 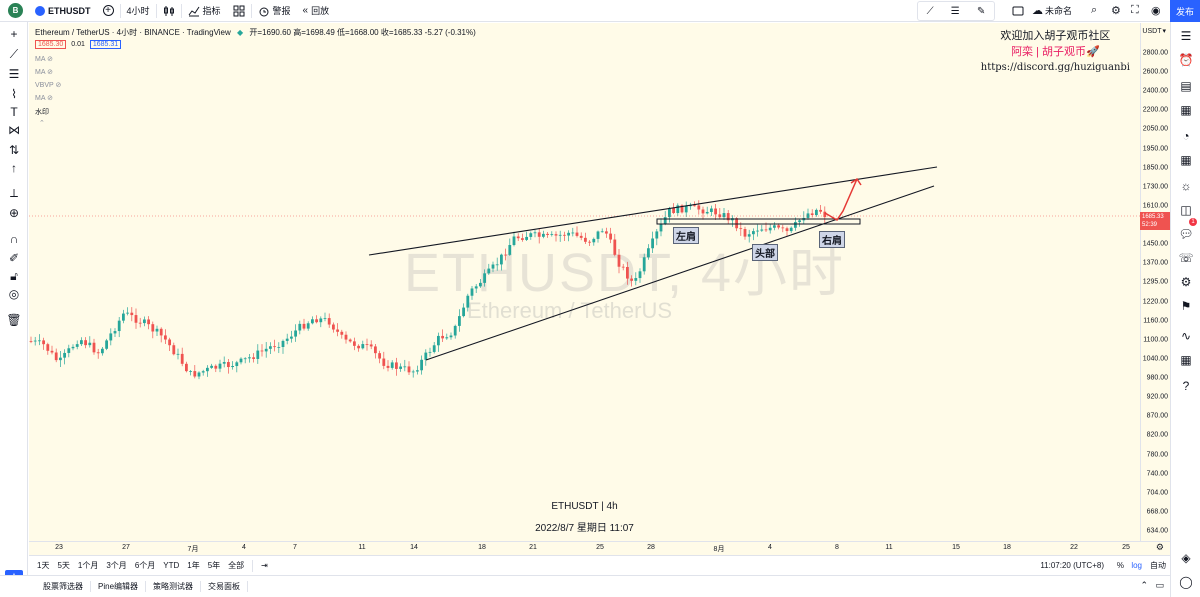 I want to click on interval-button: 4小时, so click(x=138, y=11).